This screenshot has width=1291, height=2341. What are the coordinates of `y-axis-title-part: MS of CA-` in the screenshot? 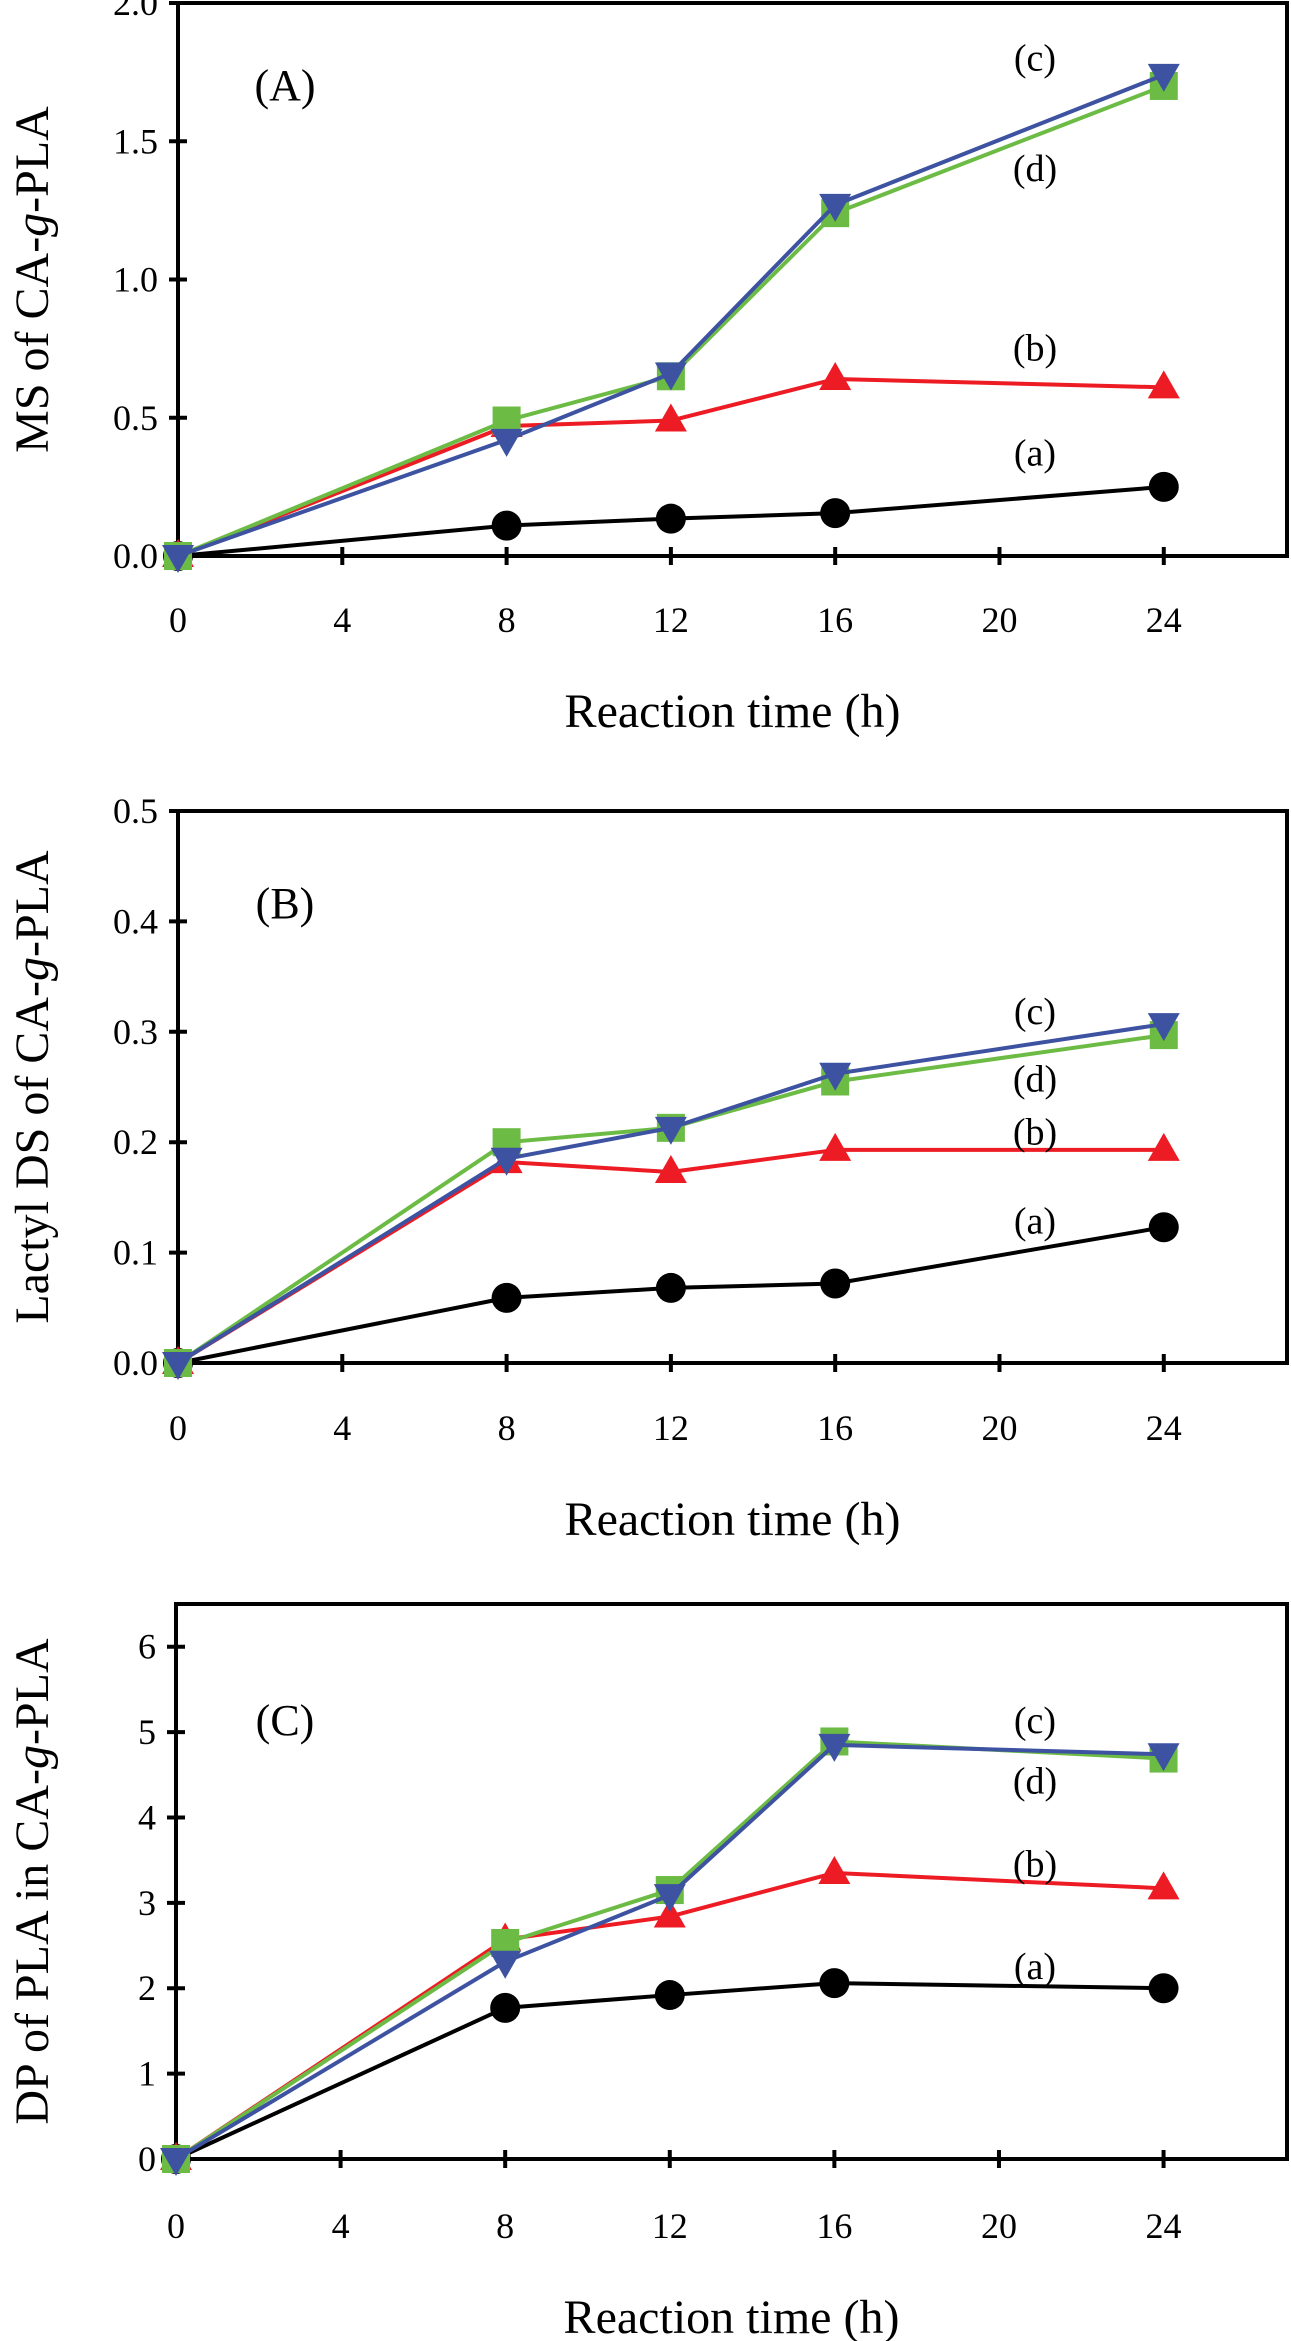 It's located at (32, 345).